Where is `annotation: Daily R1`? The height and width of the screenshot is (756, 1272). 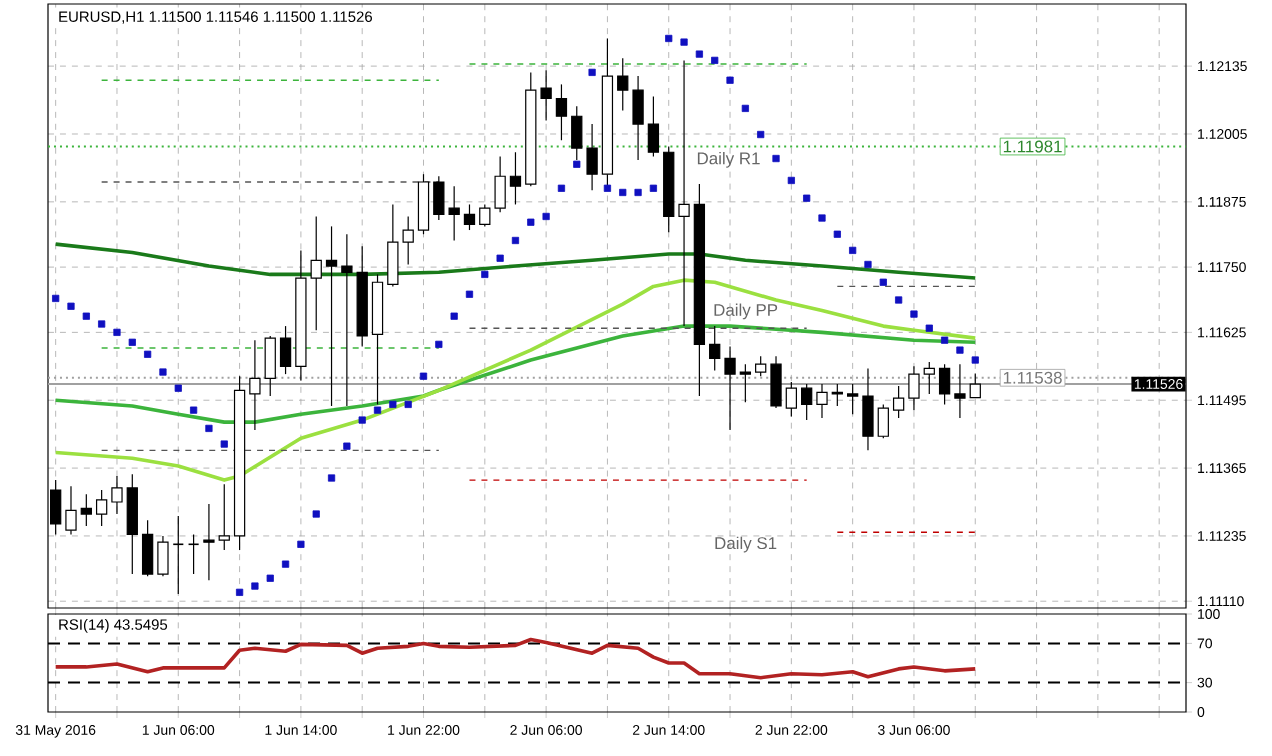 annotation: Daily R1 is located at coordinates (728, 159).